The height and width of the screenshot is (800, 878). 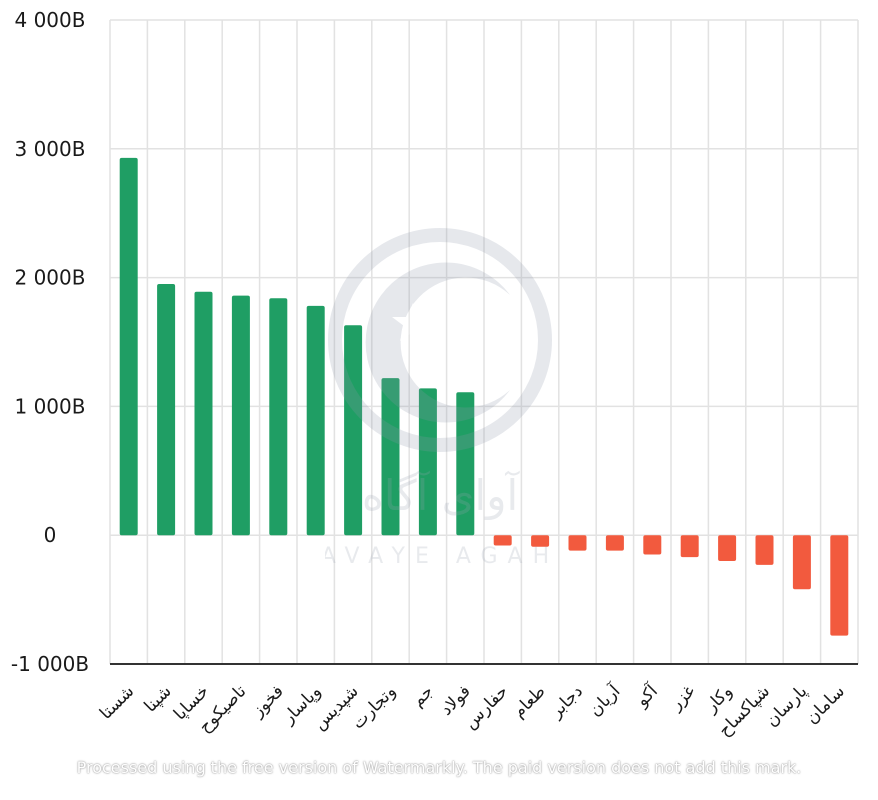 What do you see at coordinates (423, 696) in the screenshot?
I see `x-category-label: جم` at bounding box center [423, 696].